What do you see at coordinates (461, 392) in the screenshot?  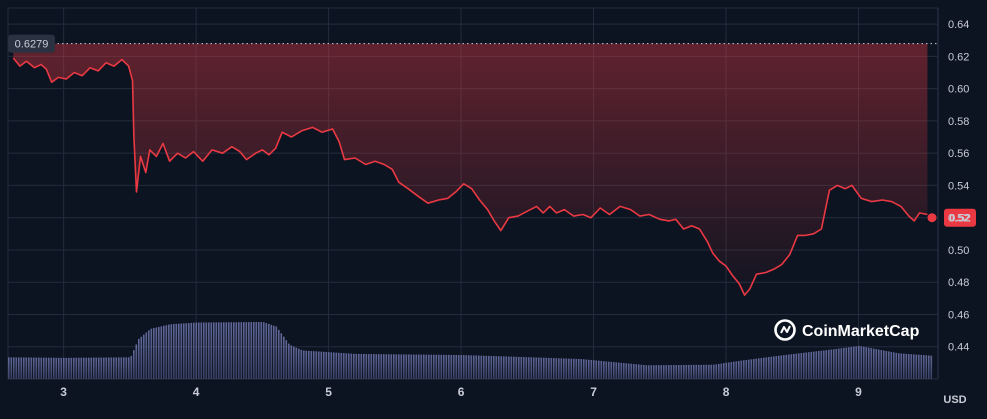 I see `x-tick-label: 6` at bounding box center [461, 392].